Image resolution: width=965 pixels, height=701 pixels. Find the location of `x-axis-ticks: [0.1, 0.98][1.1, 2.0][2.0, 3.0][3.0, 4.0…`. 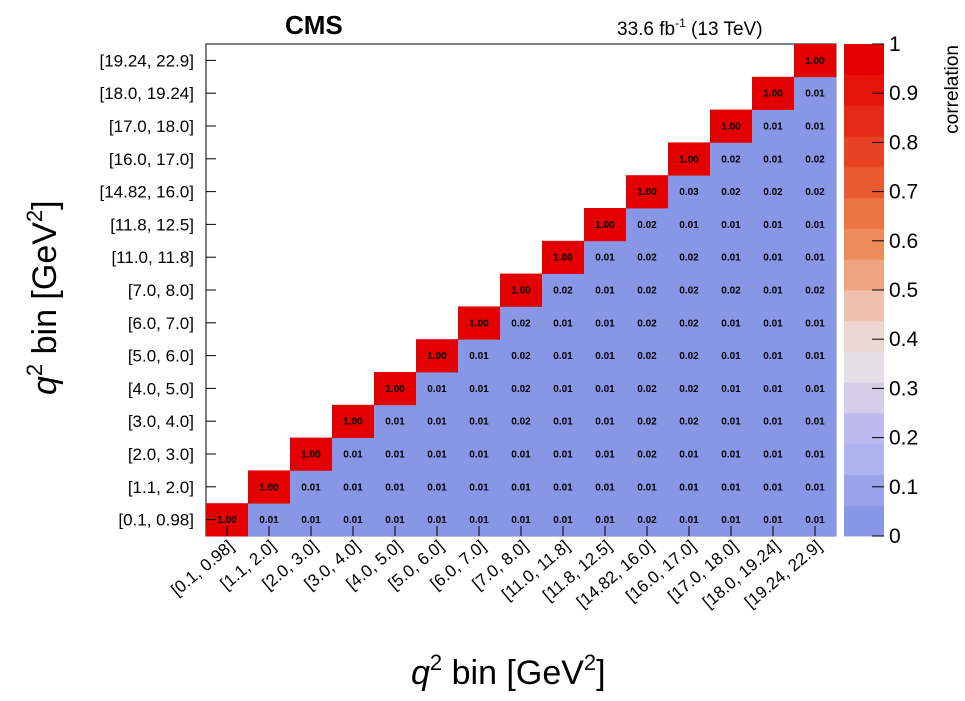

x-axis-ticks: [0.1, 0.98][1.1, 2.0][2.0, 3.0][3.0, 4.0… is located at coordinates (496, 569).